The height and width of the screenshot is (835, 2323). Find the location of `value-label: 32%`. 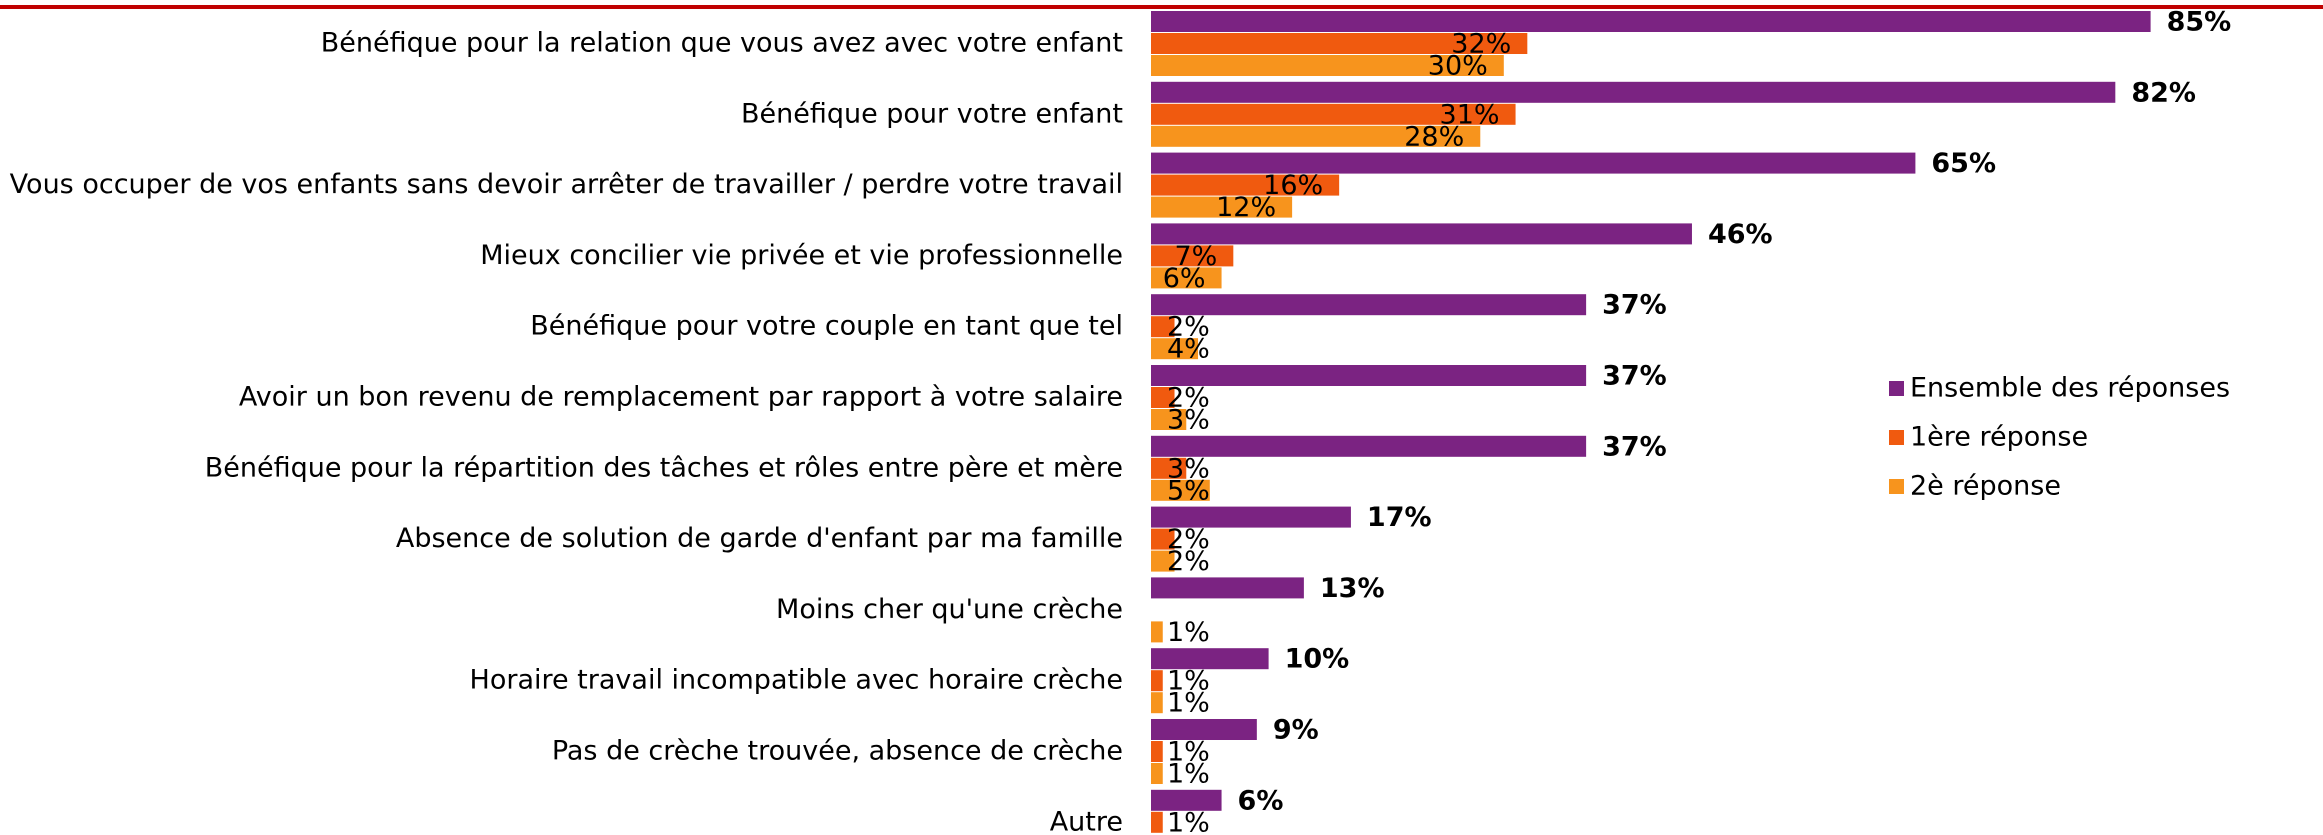

value-label: 32% is located at coordinates (1481, 44).